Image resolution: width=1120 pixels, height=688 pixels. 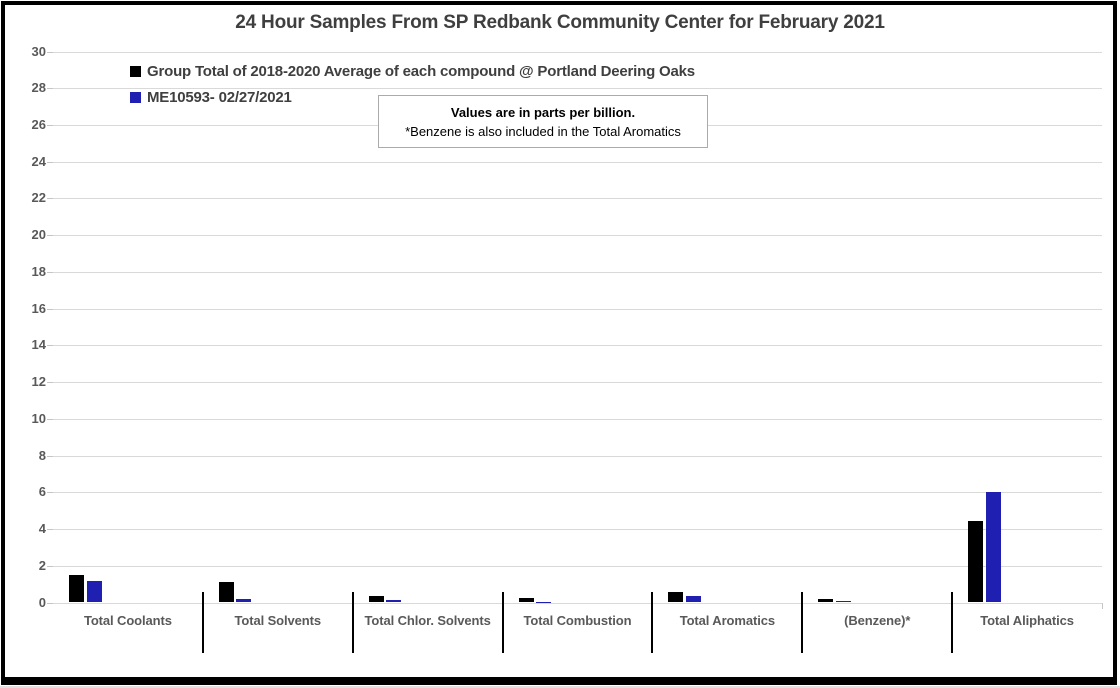 I want to click on bar-series1-cat1, so click(x=76, y=588).